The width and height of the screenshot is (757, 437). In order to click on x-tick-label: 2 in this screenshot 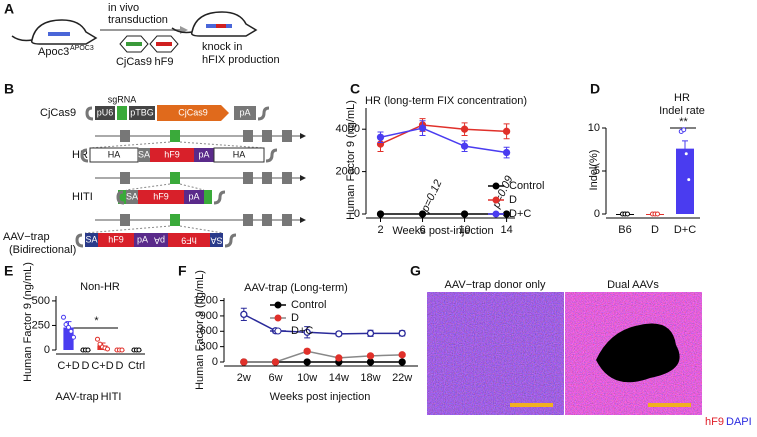, I will do `click(380, 230)`.